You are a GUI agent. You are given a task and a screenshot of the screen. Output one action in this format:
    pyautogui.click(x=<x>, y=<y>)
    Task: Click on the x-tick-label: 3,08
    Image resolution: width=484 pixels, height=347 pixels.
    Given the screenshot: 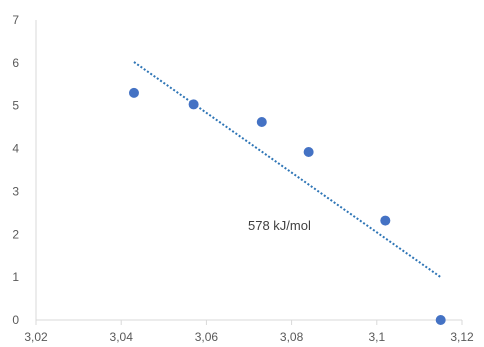 What is the action you would take?
    pyautogui.click(x=292, y=337)
    